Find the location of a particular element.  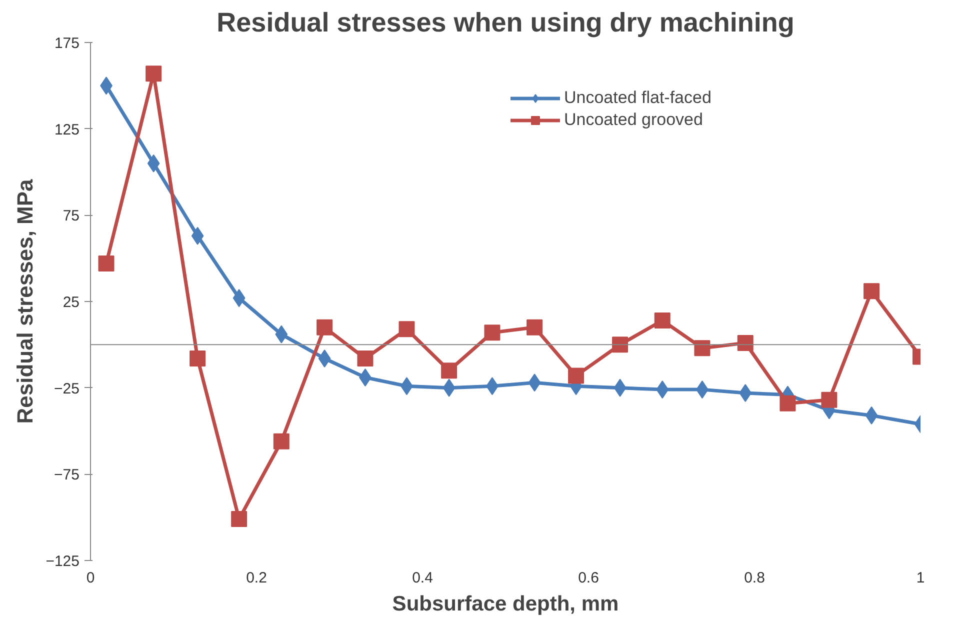

x-axis-title: Subsurface depth, mm is located at coordinates (505, 604).